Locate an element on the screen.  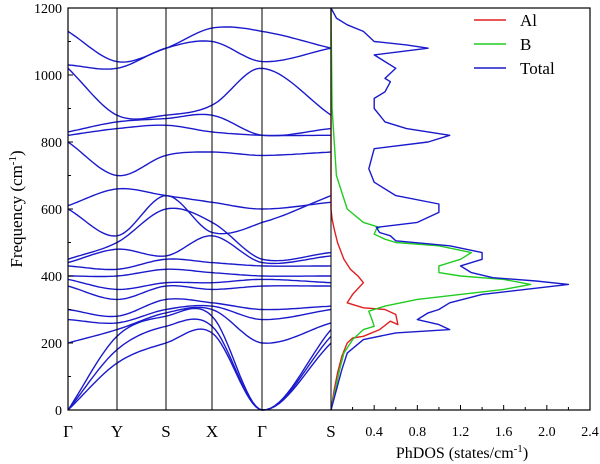
dos-curve-al is located at coordinates (364, 209).